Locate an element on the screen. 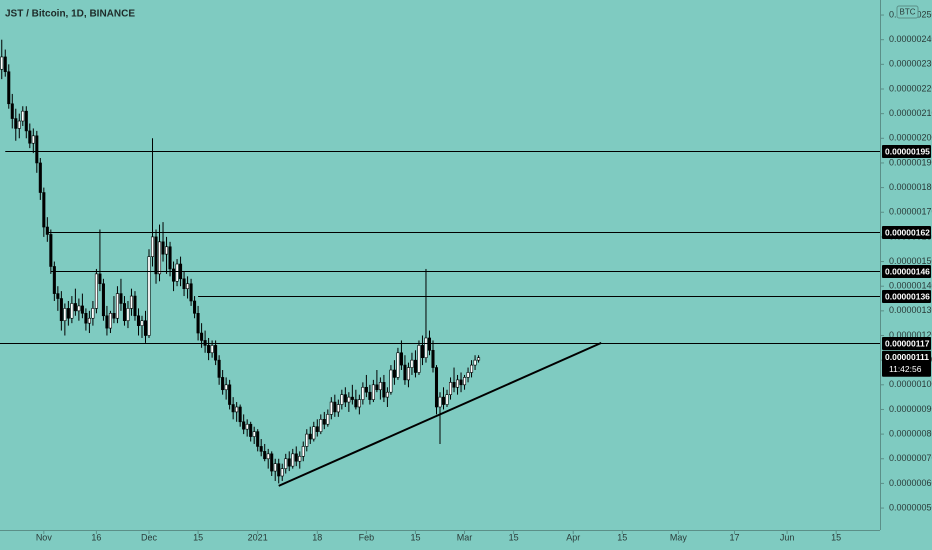 The height and width of the screenshot is (550, 932). y-tick-label: 0.00000210 is located at coordinates (910, 113).